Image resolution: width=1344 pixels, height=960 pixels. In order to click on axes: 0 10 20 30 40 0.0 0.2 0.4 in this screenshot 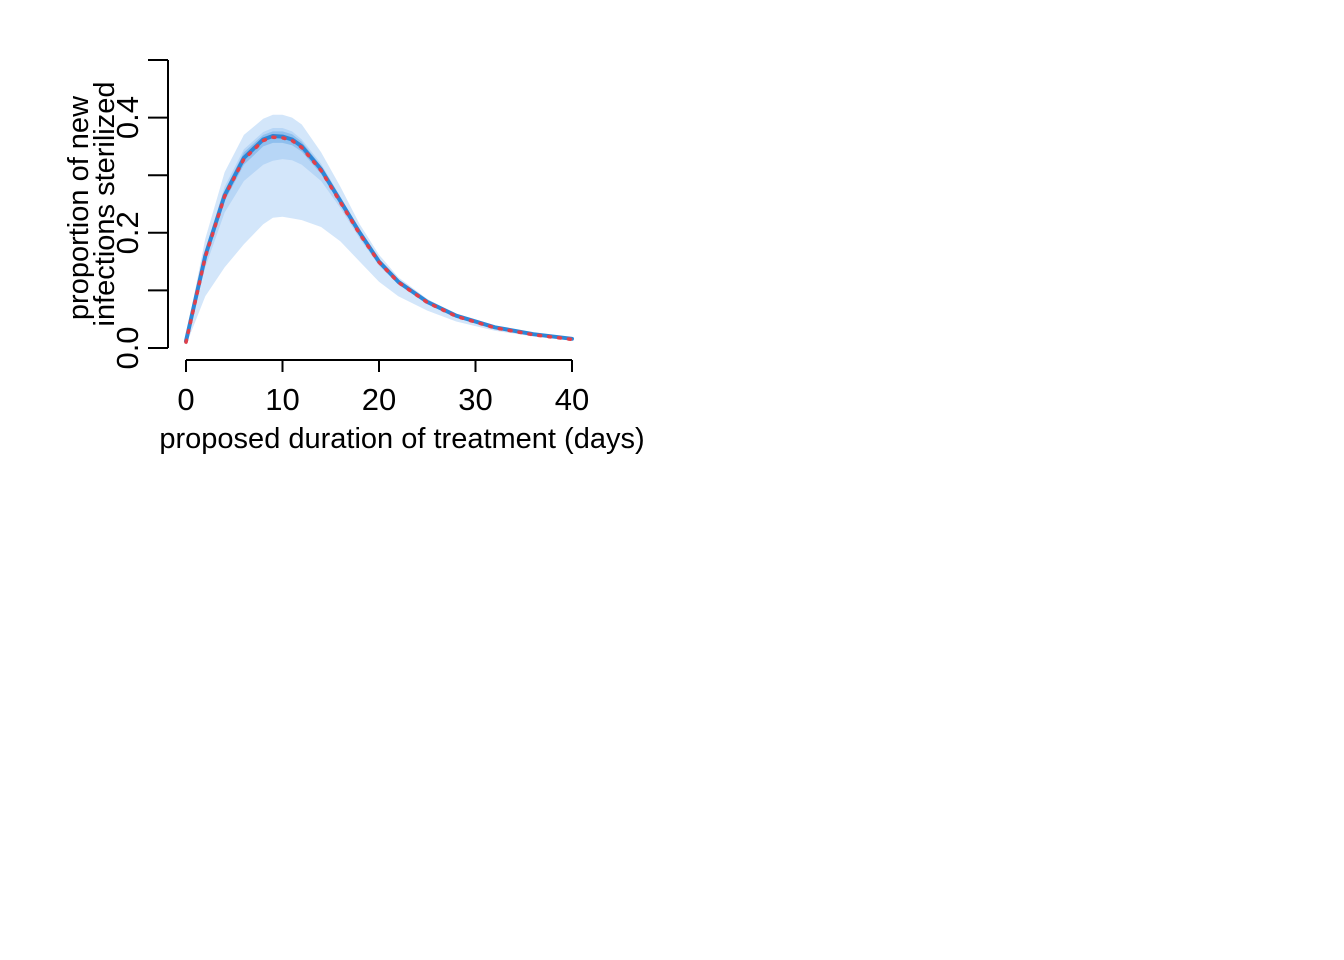, I will do `click(349, 238)`.